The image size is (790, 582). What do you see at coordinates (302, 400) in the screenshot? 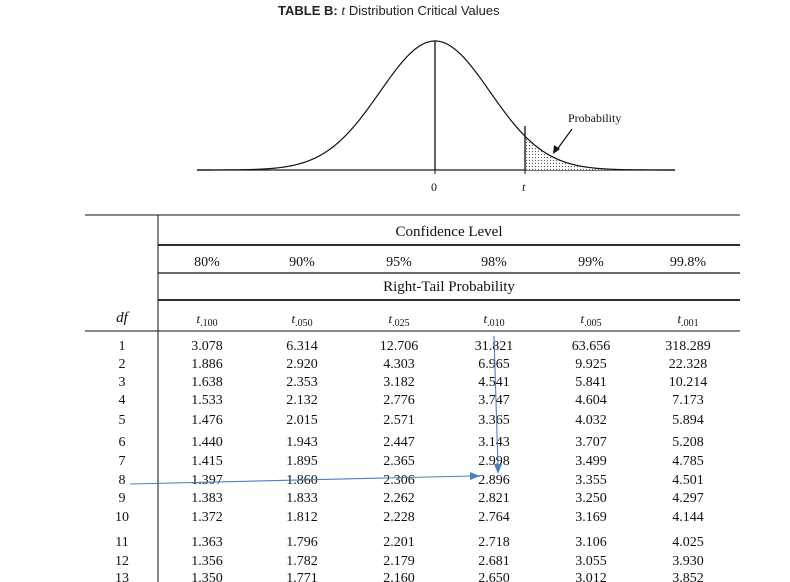
I see `value-cell: 2.132` at bounding box center [302, 400].